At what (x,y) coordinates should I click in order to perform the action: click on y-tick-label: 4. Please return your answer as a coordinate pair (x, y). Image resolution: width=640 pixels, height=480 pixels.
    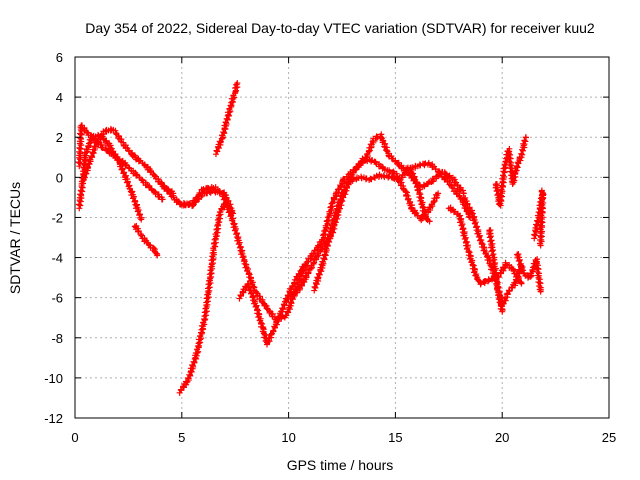
    Looking at the image, I should click on (59, 97).